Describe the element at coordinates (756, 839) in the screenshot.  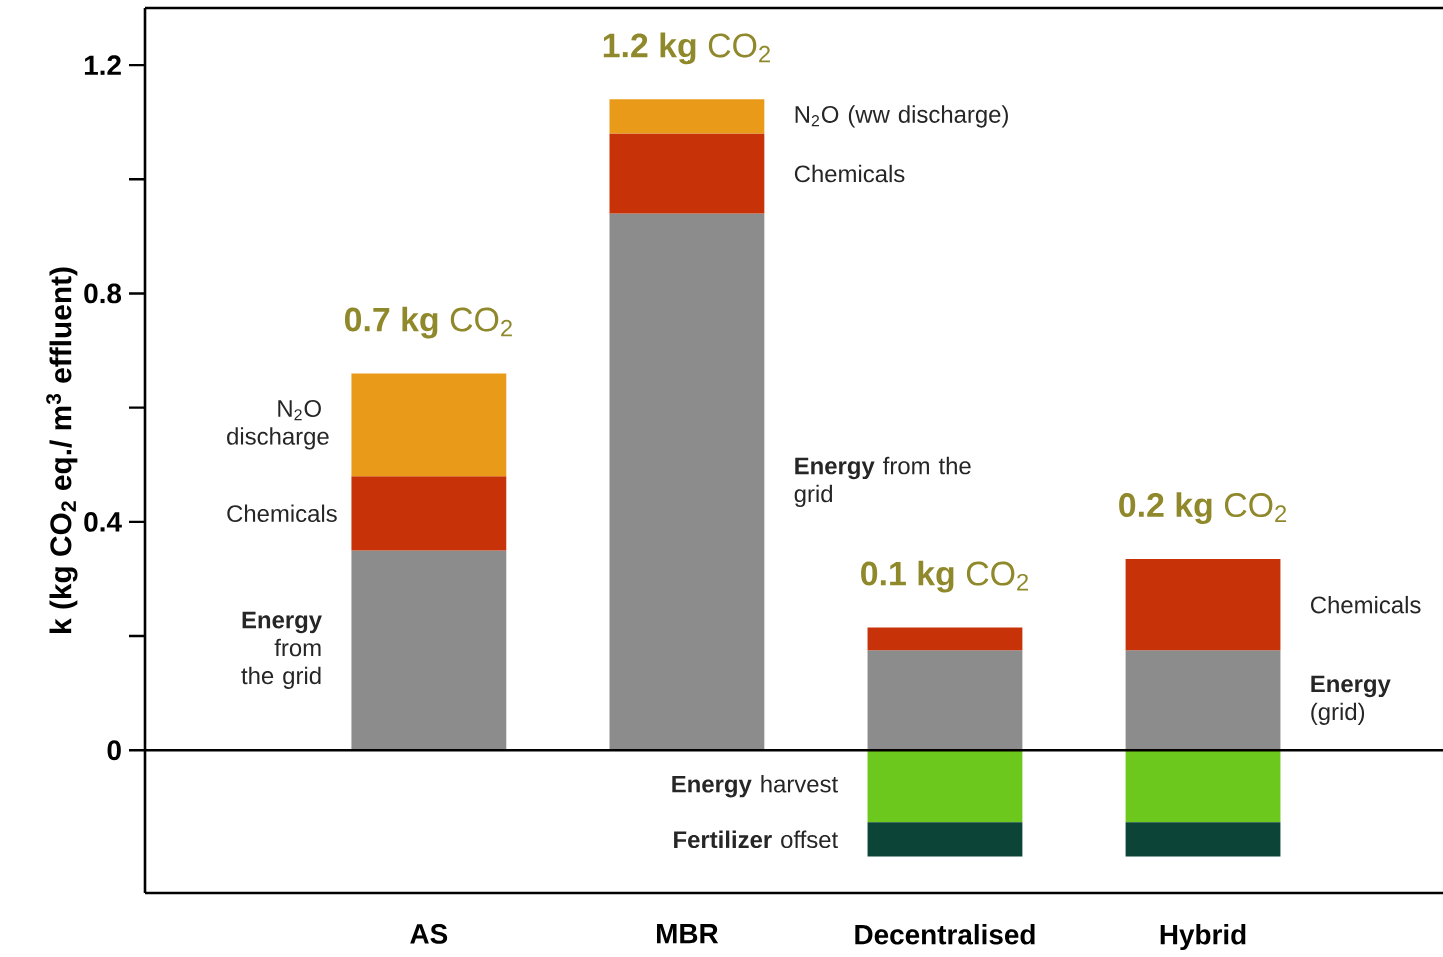
I see `annotation: Fertilizer offset` at that location.